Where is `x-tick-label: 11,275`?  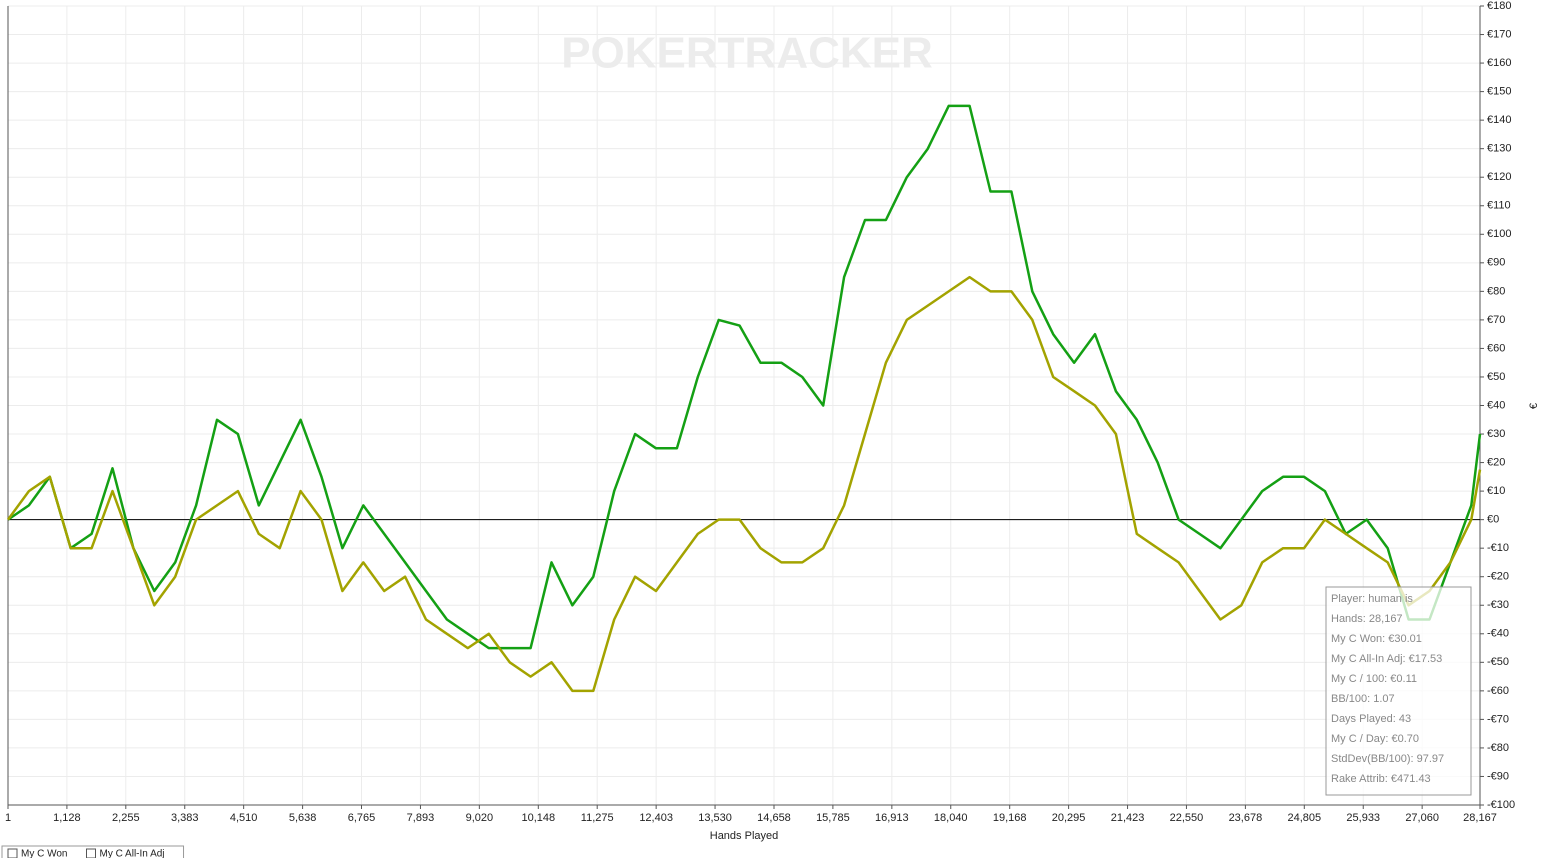 x-tick-label: 11,275 is located at coordinates (597, 818).